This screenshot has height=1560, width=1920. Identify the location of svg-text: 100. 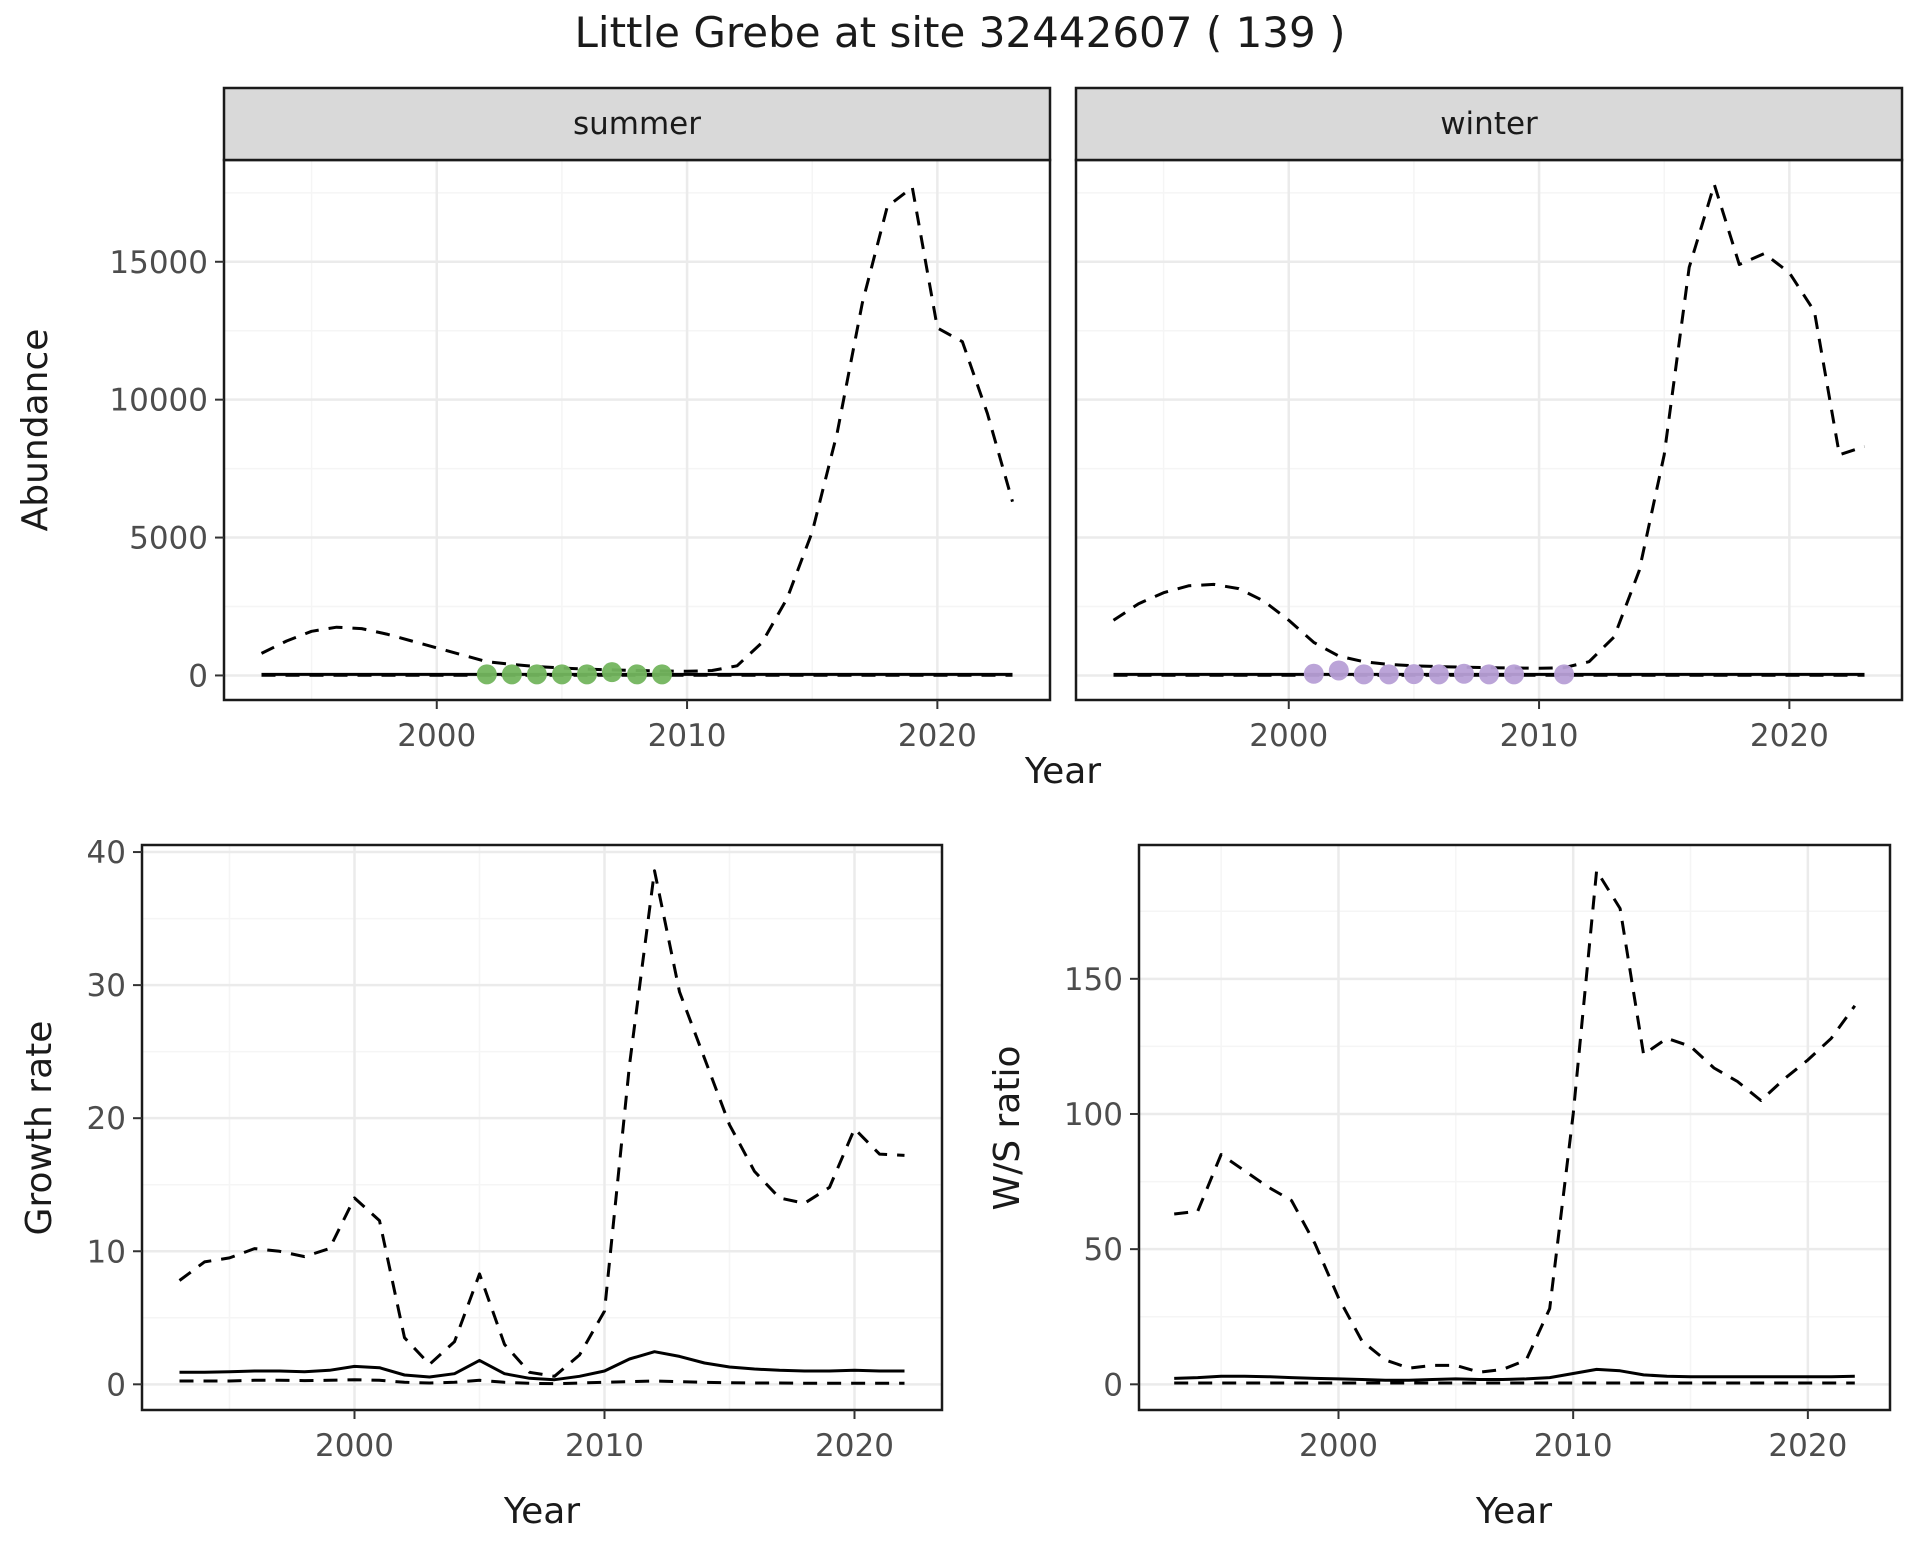
(1093, 1115).